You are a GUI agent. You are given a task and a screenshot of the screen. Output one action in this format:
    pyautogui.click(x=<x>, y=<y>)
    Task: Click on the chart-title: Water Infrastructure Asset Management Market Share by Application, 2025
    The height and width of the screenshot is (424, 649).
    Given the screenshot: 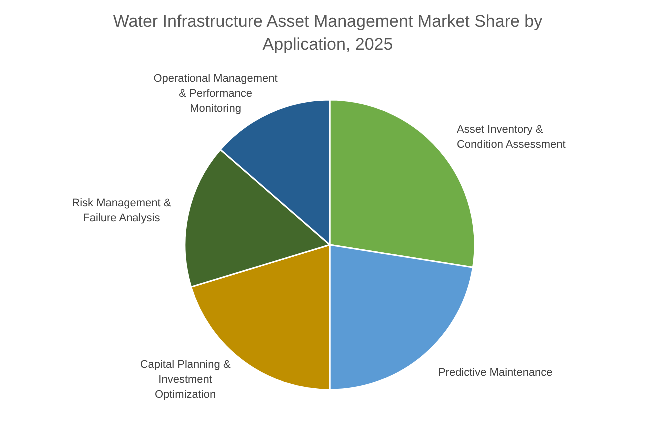 What is the action you would take?
    pyautogui.click(x=328, y=33)
    